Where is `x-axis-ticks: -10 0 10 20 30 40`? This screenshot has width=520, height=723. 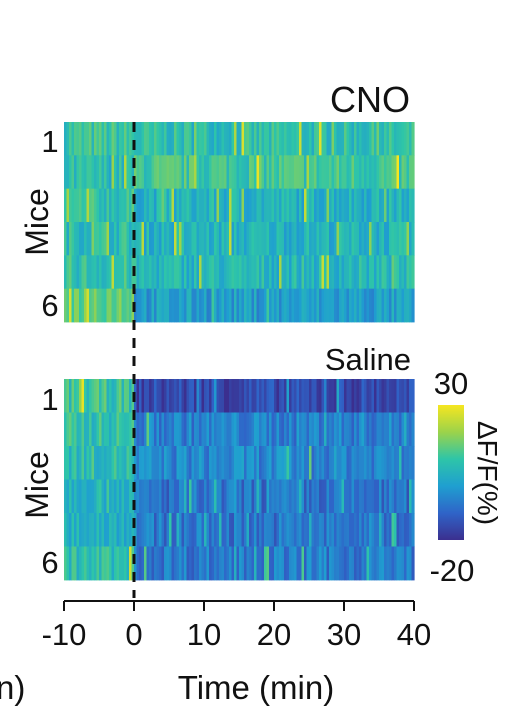
x-axis-ticks: -10 0 10 20 30 40 is located at coordinates (236, 626).